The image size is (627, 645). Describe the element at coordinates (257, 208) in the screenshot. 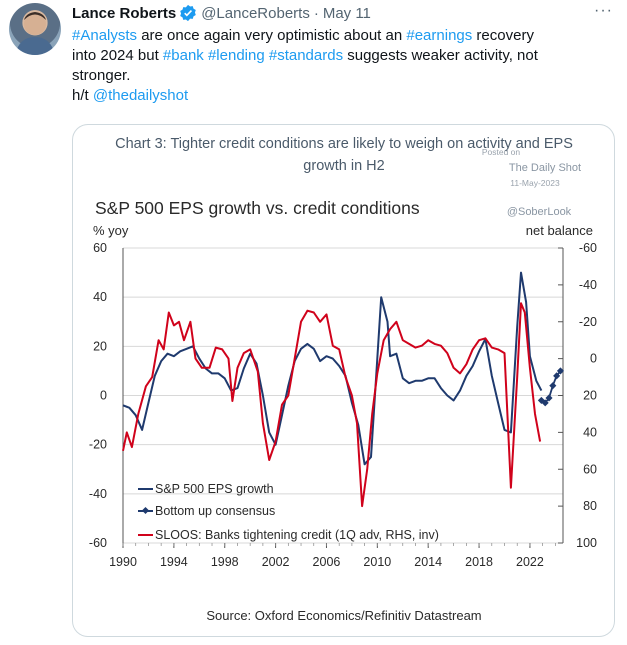

I see `chart-subtitle: S&P 500 EPS growth vs. credit conditions` at that location.